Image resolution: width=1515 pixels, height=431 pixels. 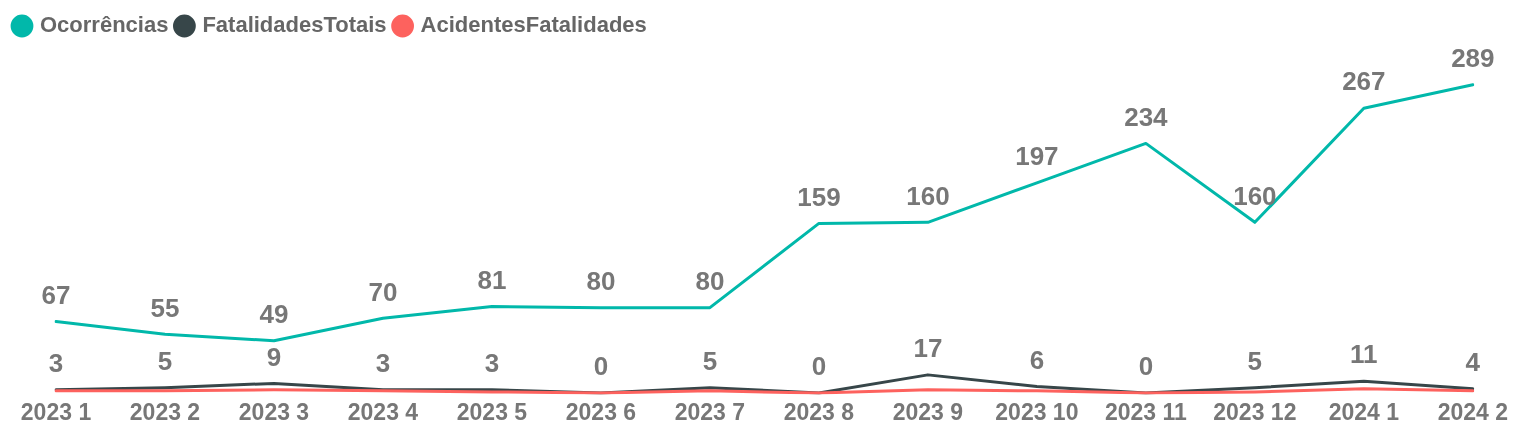 I want to click on x-tick-label: 2024 1, so click(x=1364, y=412).